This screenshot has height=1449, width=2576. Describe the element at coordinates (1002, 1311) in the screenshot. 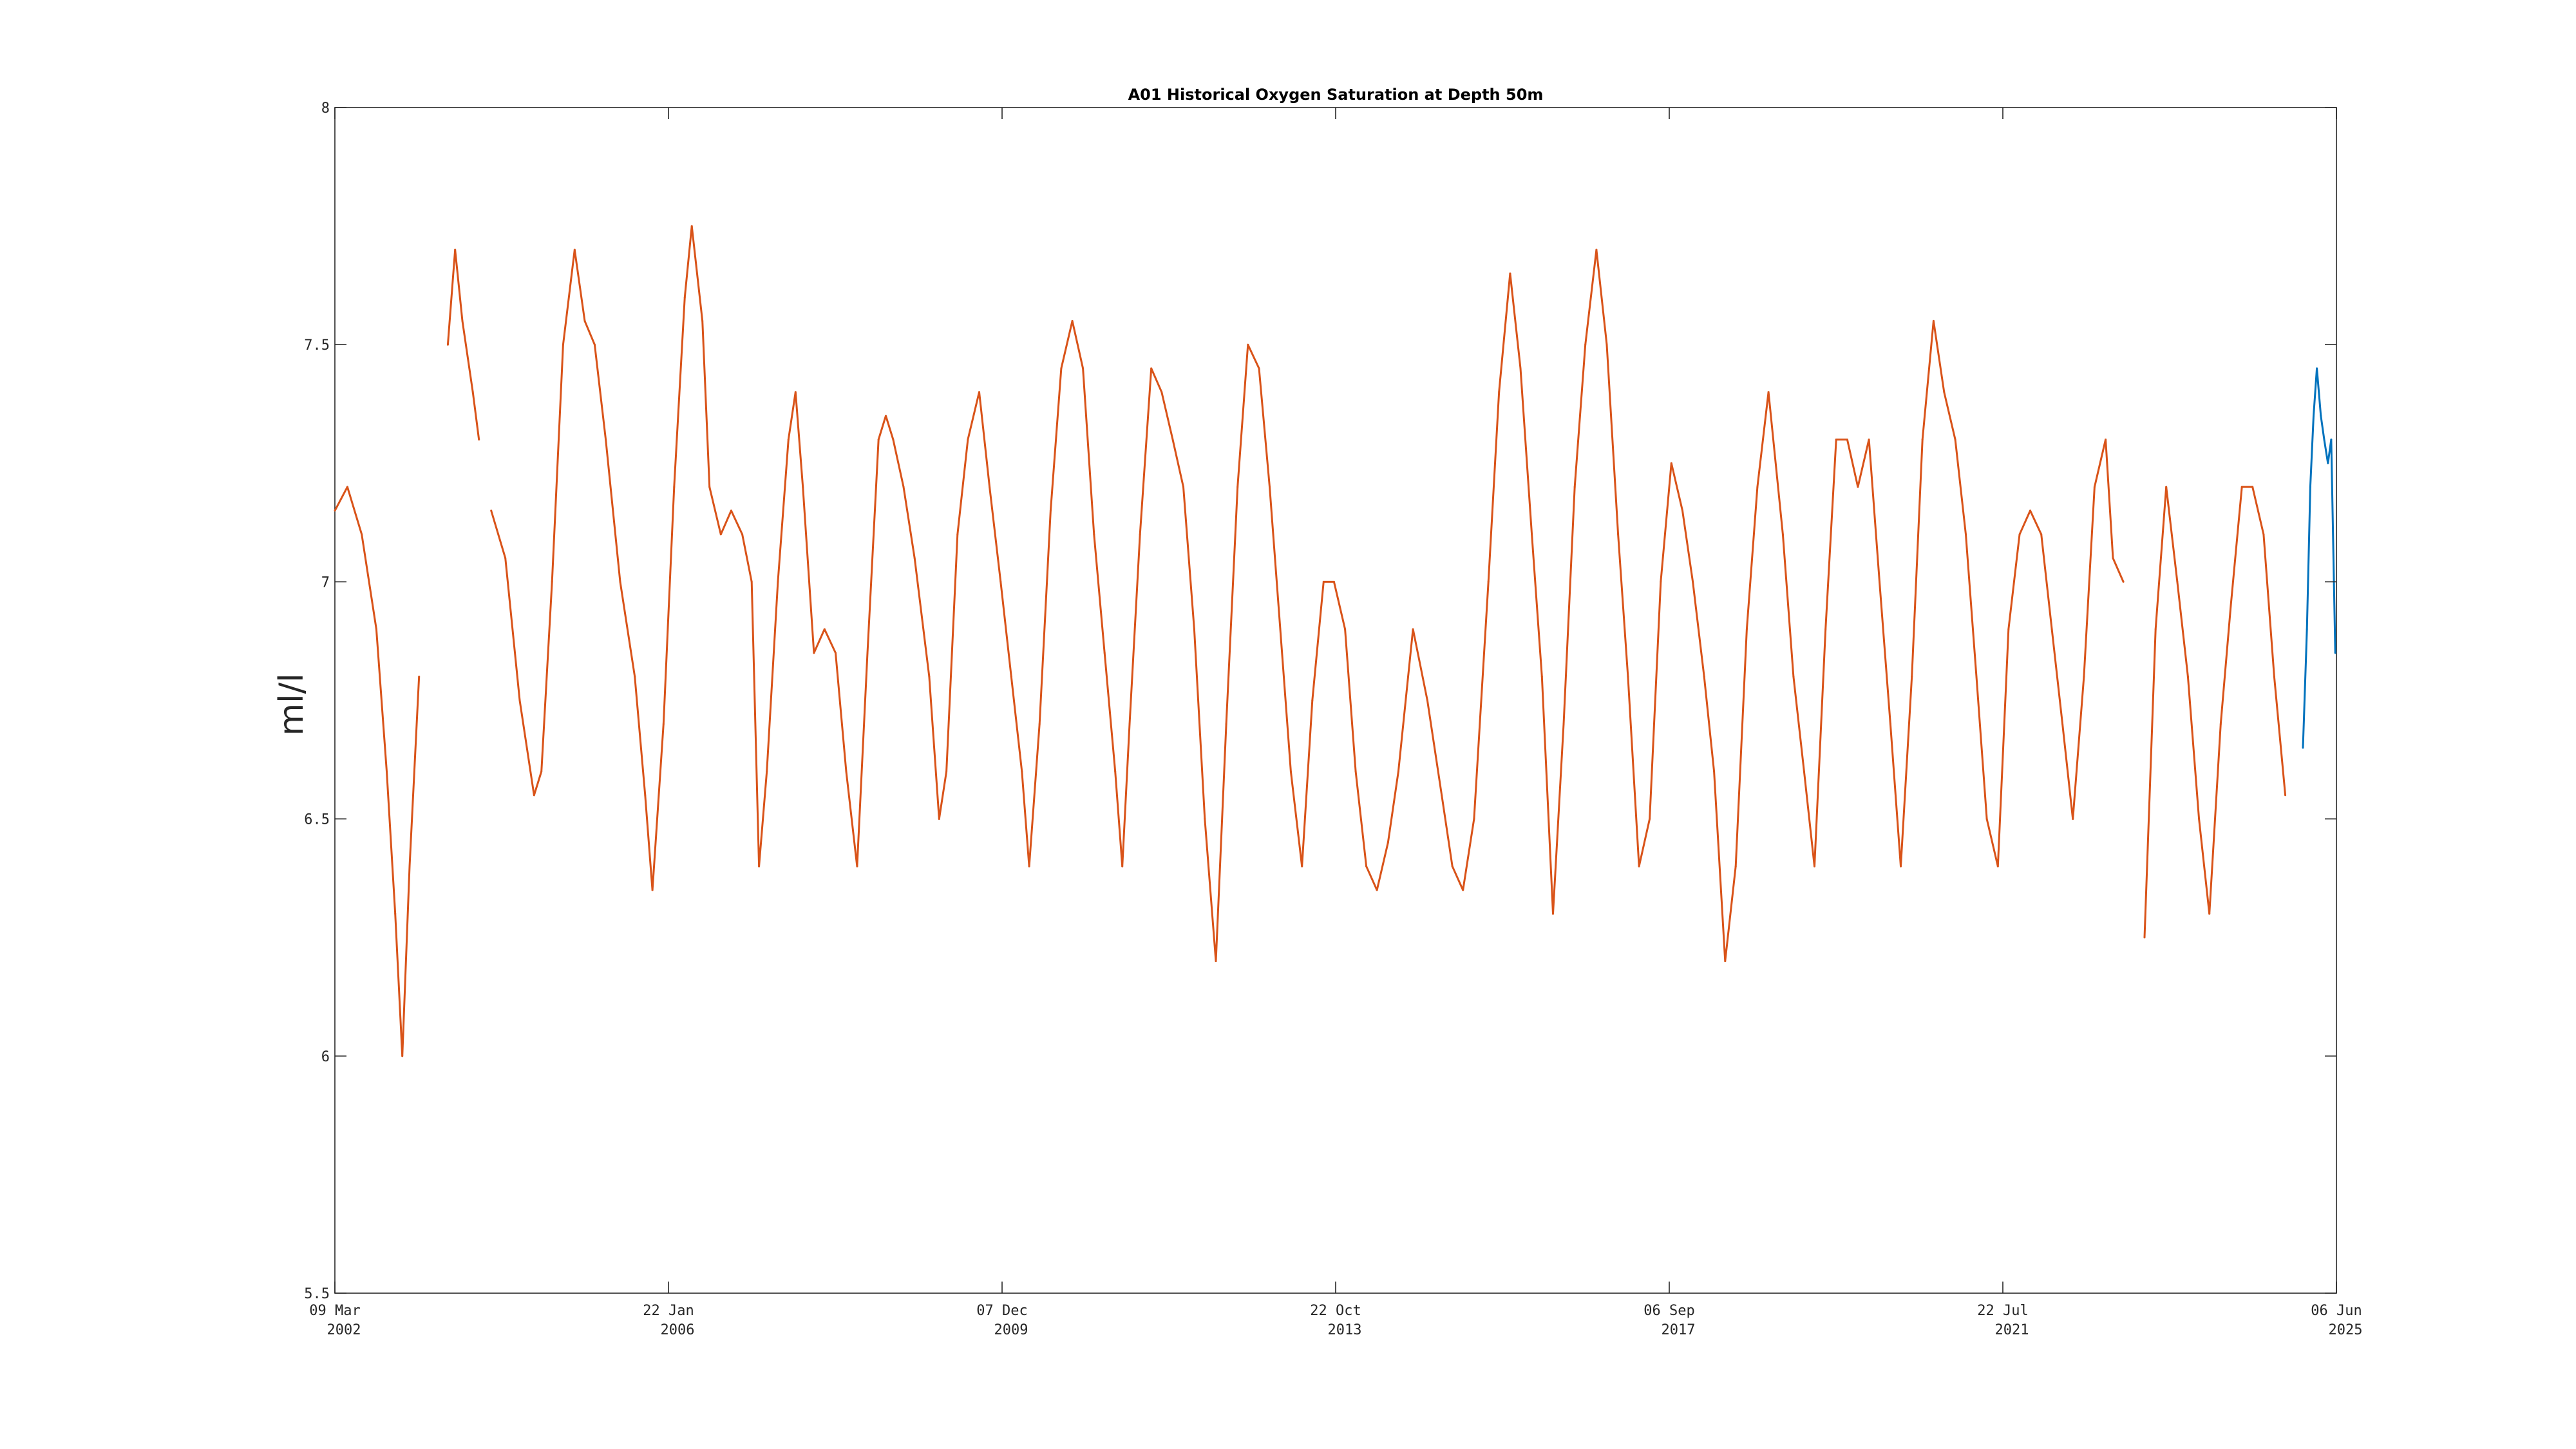

I see `x-tick-label: 07 Dec` at that location.